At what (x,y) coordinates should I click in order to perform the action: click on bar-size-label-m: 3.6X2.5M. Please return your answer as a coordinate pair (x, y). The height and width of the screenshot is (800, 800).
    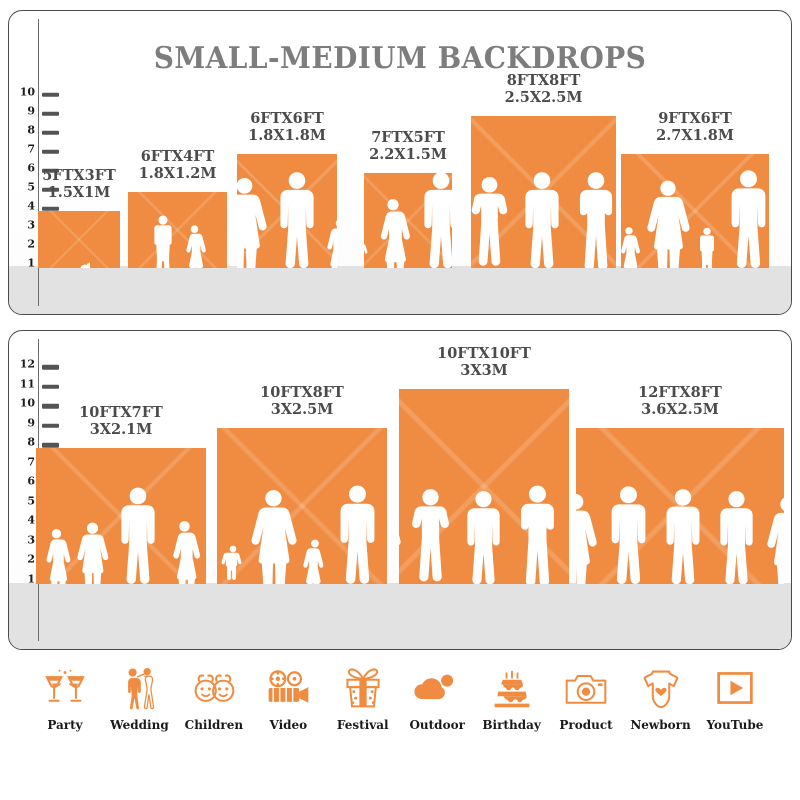
    Looking at the image, I should click on (680, 410).